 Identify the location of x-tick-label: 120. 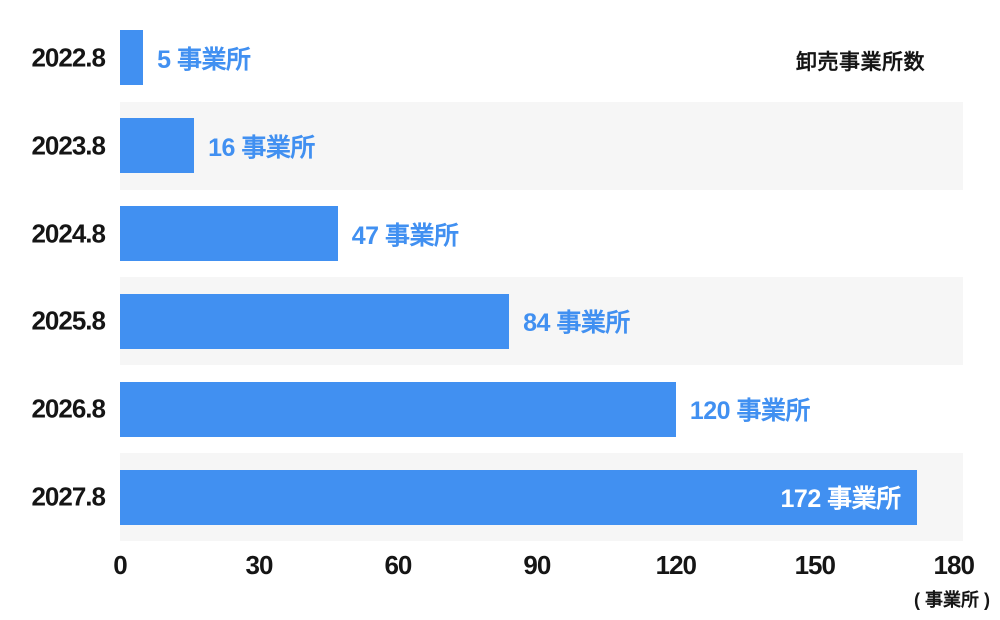
(676, 565).